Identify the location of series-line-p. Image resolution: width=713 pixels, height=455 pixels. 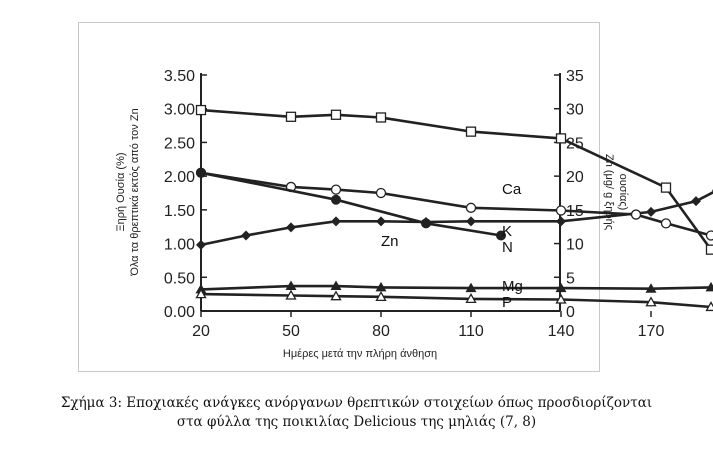
(456, 300).